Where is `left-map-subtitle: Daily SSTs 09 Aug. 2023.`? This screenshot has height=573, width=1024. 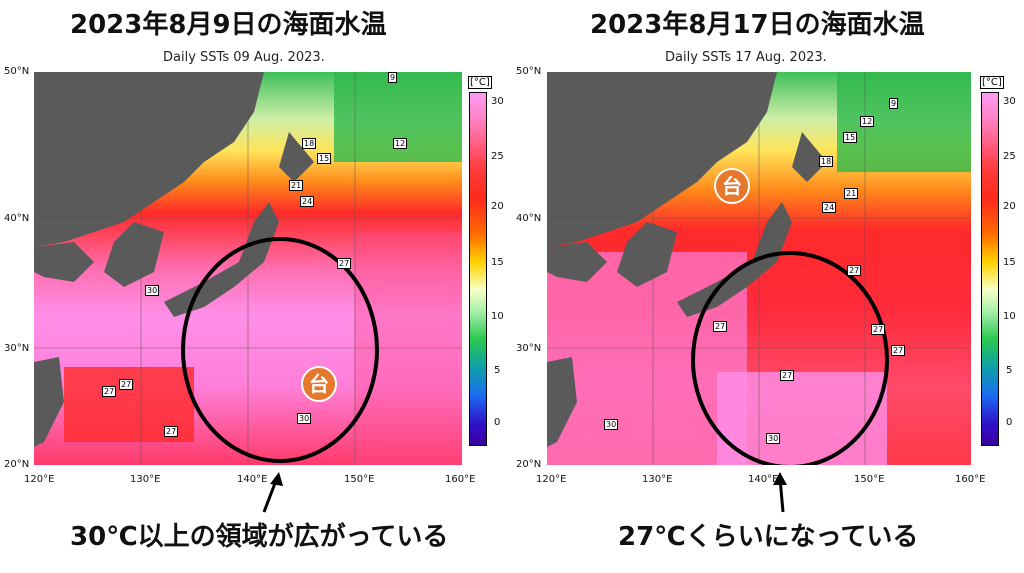 left-map-subtitle: Daily SSTs 09 Aug. 2023. is located at coordinates (244, 57).